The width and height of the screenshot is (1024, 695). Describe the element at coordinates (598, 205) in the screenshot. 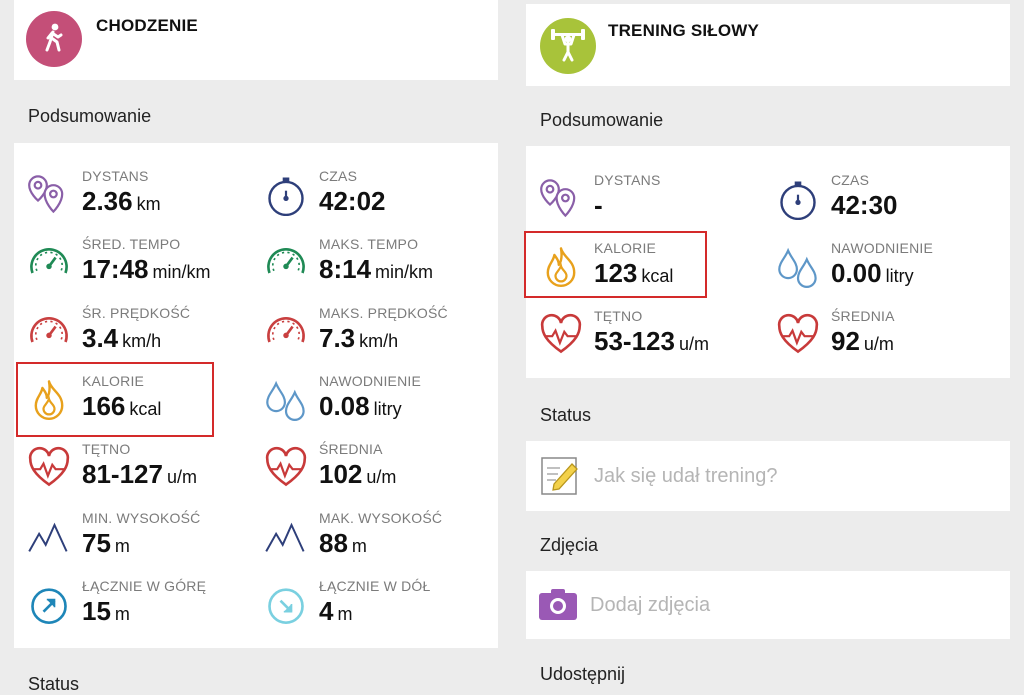

I see `stat-number: -` at that location.